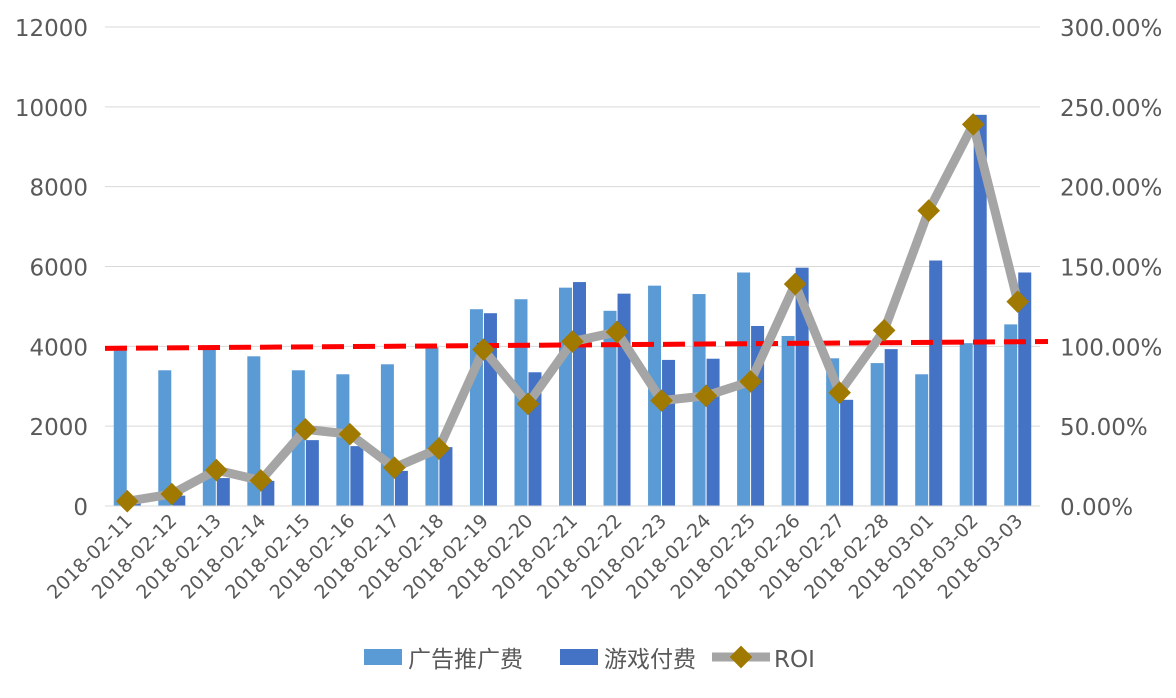 This screenshot has height=698, width=1176. I want to click on left-tick-label: 8000, so click(58, 189).